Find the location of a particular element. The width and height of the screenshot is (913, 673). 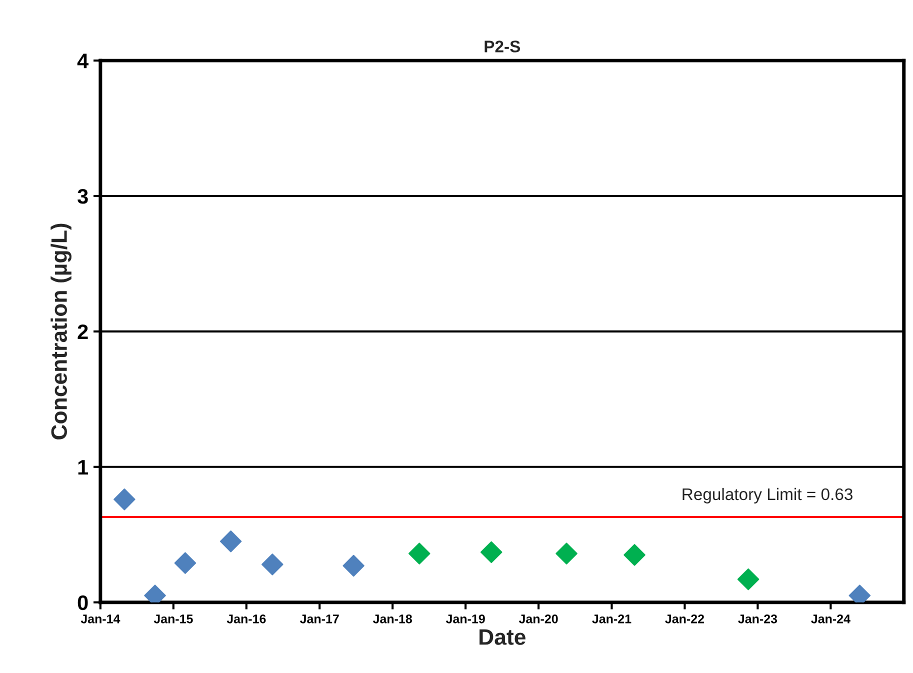

x-tick-label: Jan-15 is located at coordinates (173, 619).